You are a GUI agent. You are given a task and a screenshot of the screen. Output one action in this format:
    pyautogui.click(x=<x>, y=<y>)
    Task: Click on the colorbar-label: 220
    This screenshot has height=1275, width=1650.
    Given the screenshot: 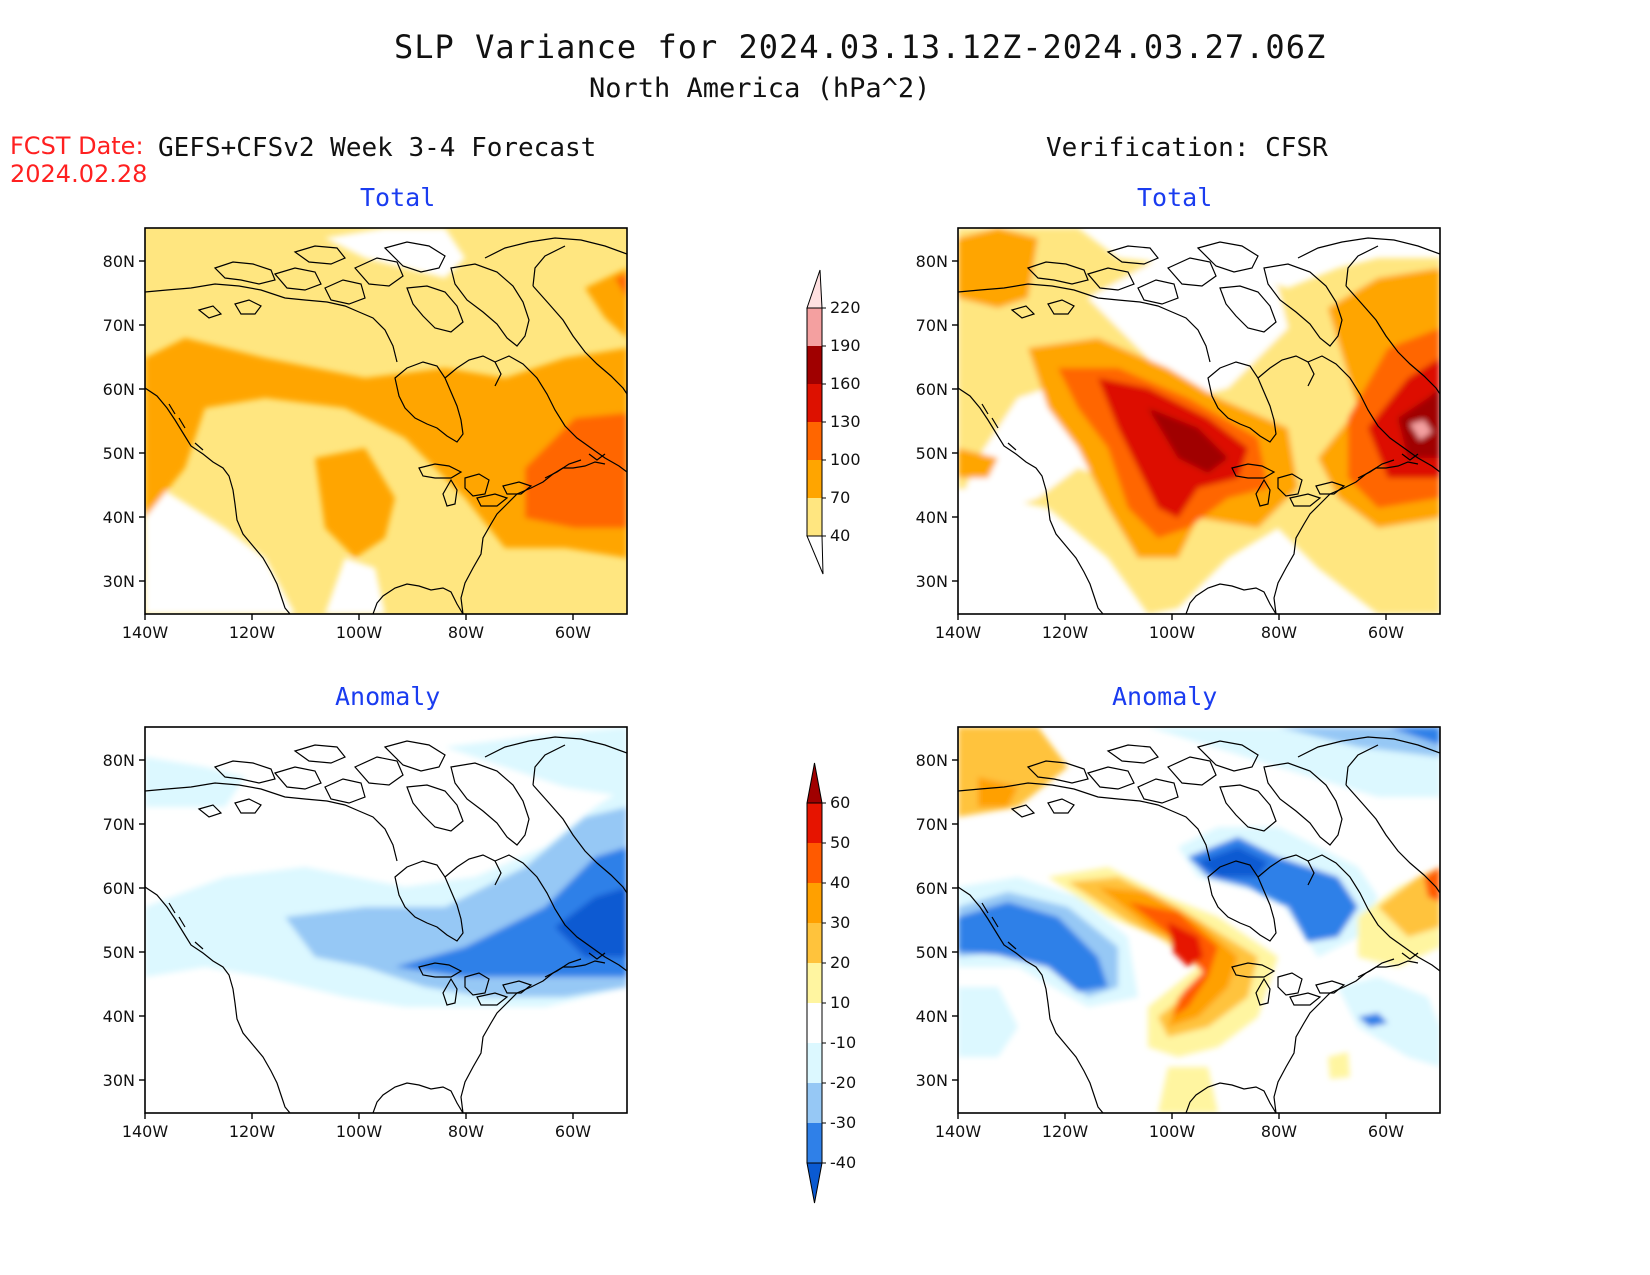 What is the action you would take?
    pyautogui.click(x=845, y=307)
    